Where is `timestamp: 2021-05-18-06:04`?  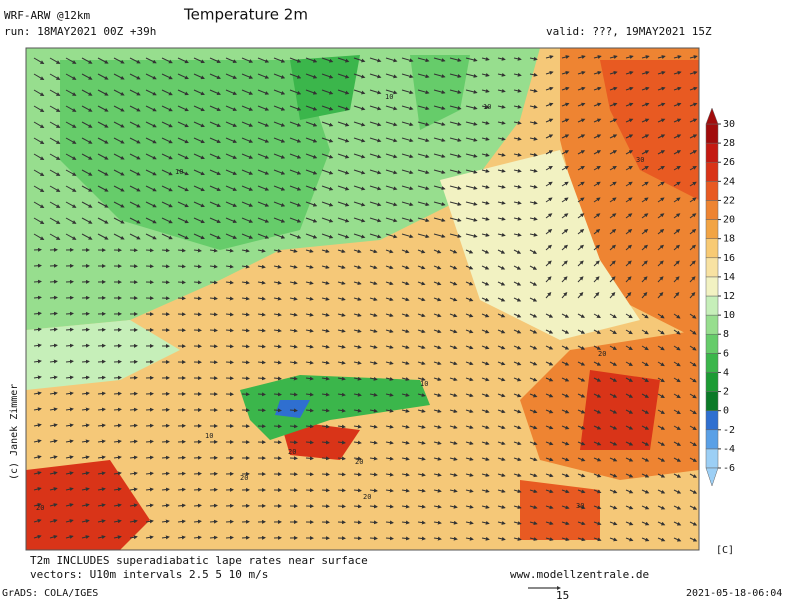 timestamp: 2021-05-18-06:04 is located at coordinates (734, 593).